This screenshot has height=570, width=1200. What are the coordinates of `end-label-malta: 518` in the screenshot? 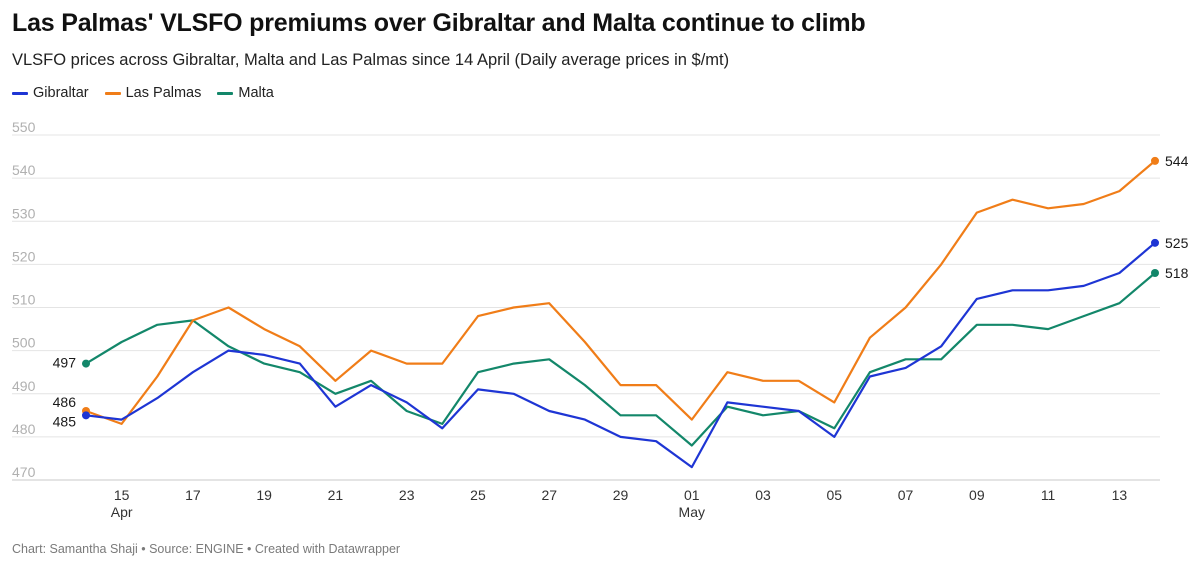 It's located at (1177, 273).